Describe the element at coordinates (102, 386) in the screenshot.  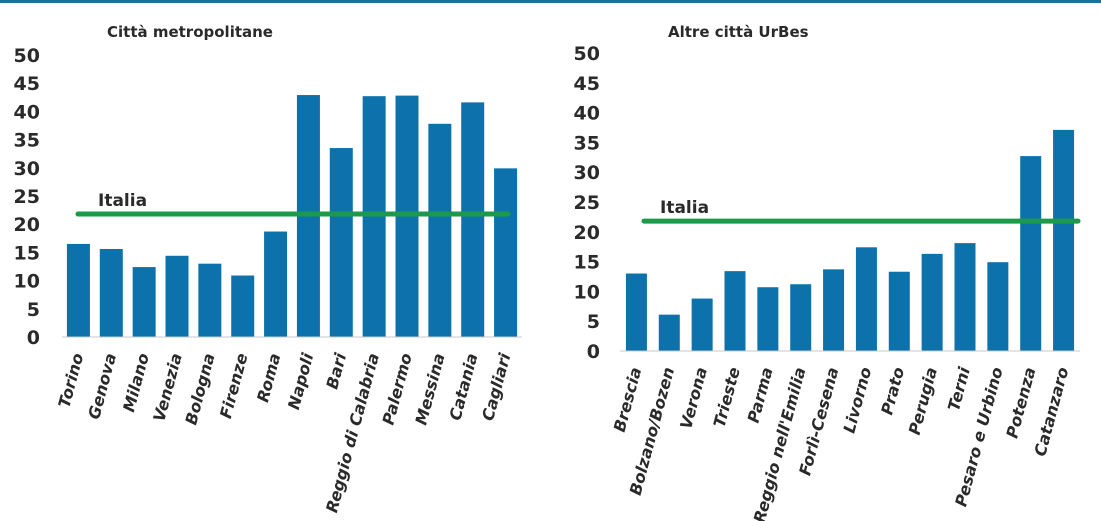
I see `x-tick-label: Genova` at that location.